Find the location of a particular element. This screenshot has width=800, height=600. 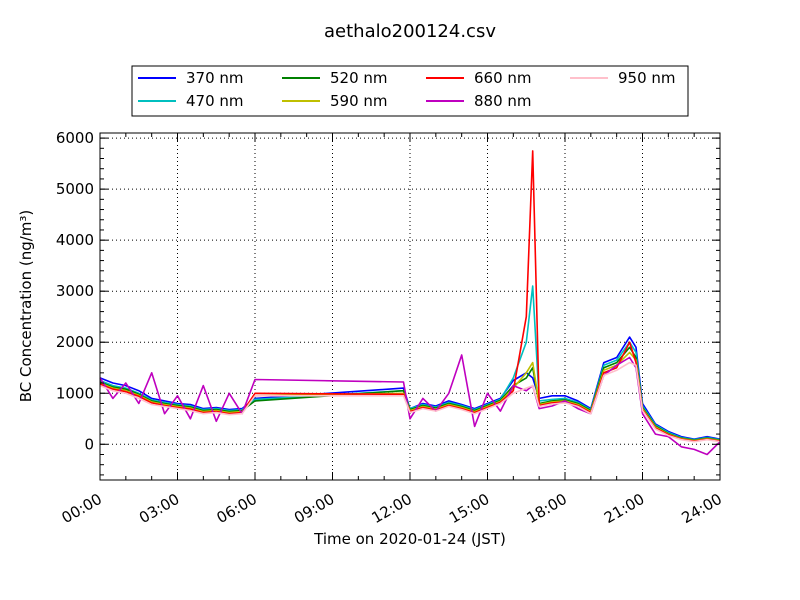

legend-item: 660 nm is located at coordinates (479, 78).